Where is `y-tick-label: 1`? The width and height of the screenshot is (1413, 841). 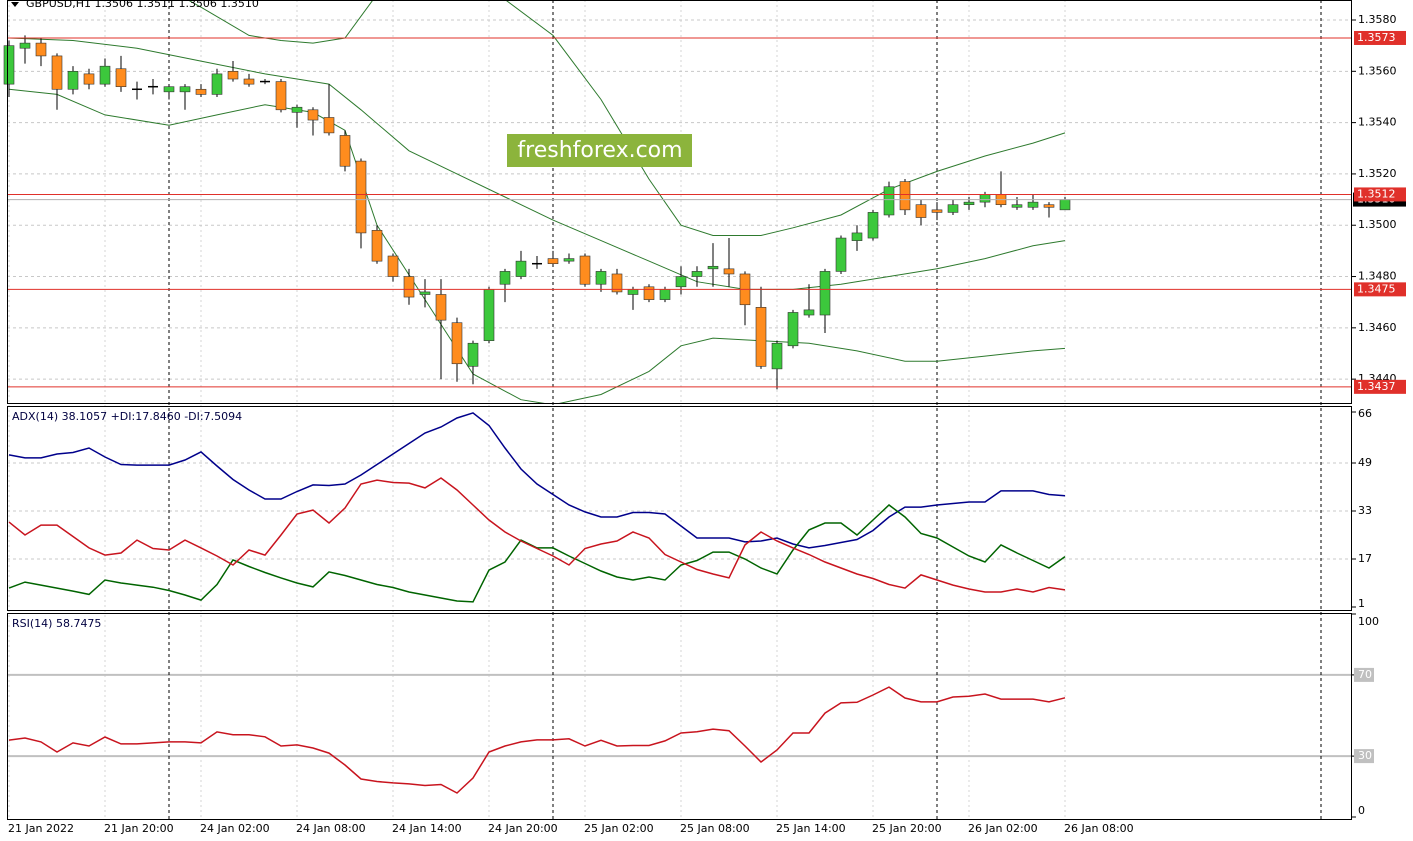 y-tick-label: 1 is located at coordinates (1361, 603).